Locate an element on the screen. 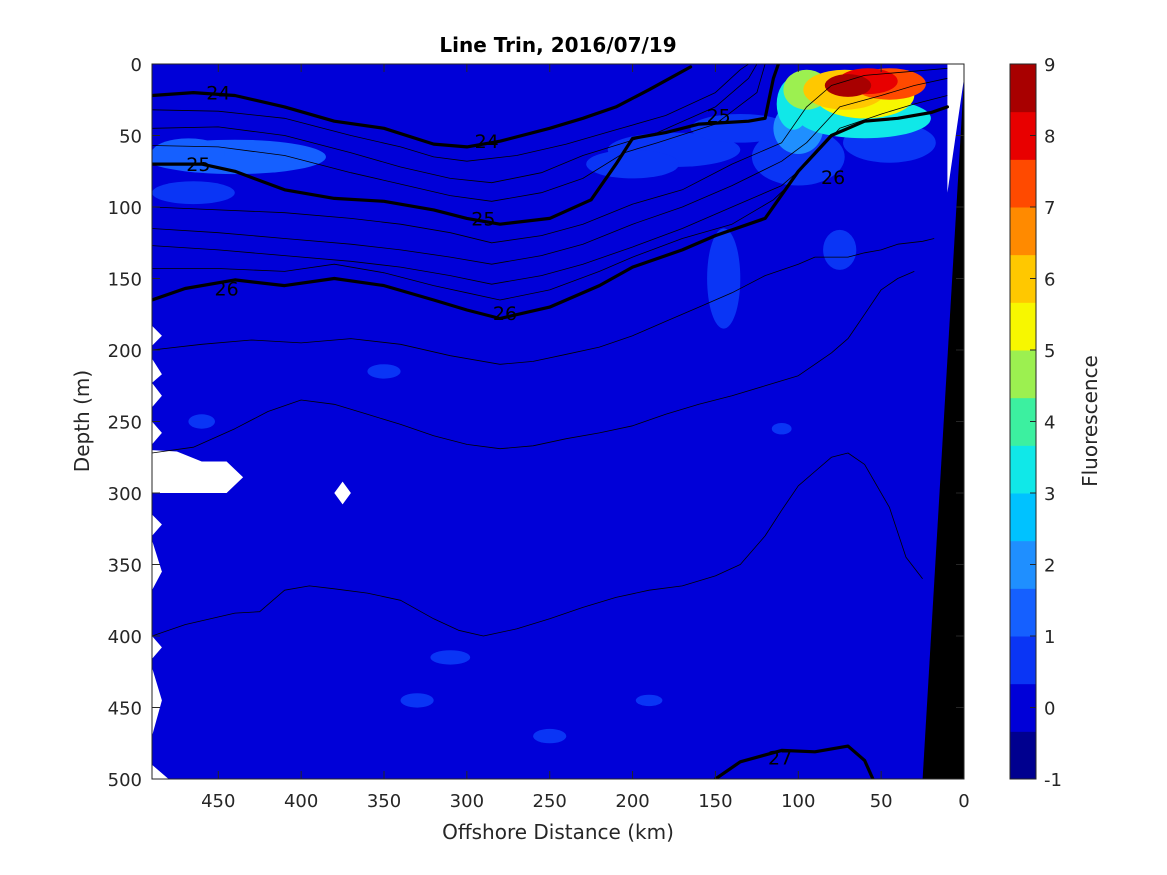 The width and height of the screenshot is (1167, 875). y-tick-label: 100 is located at coordinates (125, 208).